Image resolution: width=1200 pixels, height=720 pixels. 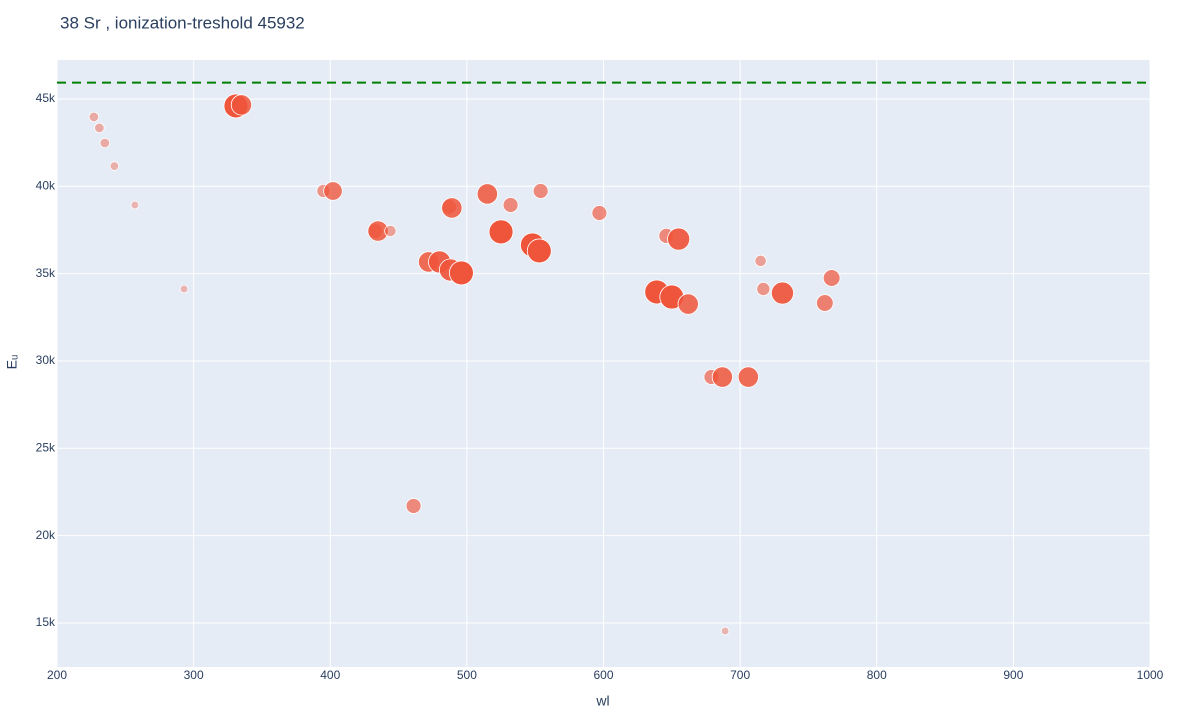 I want to click on x-tick-label: 800, so click(x=877, y=675).